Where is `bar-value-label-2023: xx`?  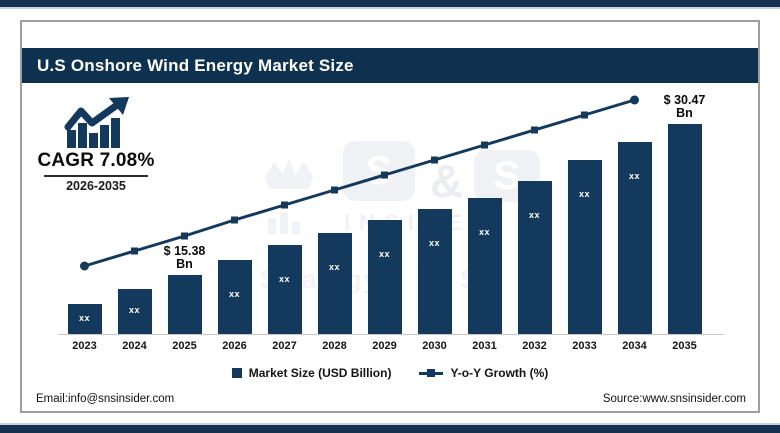 bar-value-label-2023: xx is located at coordinates (84, 318).